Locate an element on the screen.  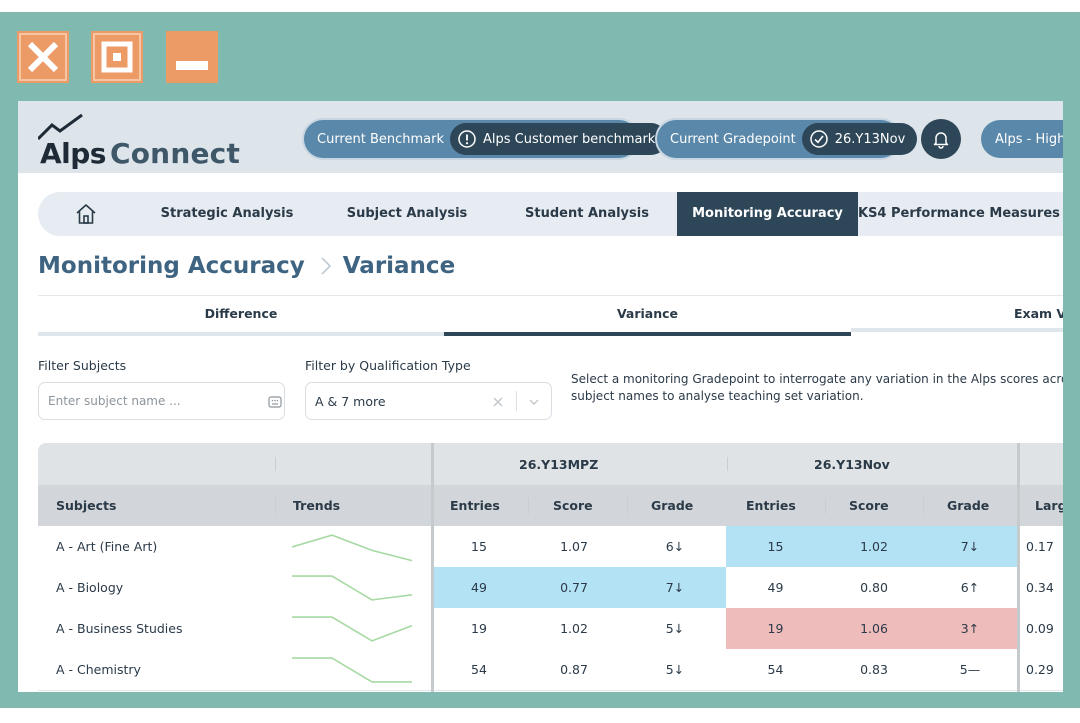
g2-score-cell: 0.83 is located at coordinates (874, 669).